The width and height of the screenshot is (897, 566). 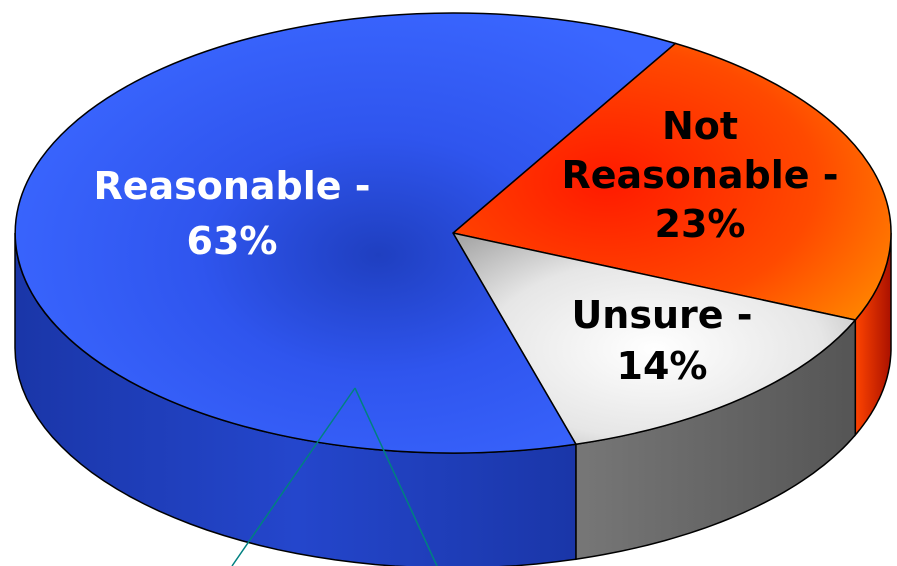 I want to click on label-reasonable-2: 63%, so click(x=232, y=241).